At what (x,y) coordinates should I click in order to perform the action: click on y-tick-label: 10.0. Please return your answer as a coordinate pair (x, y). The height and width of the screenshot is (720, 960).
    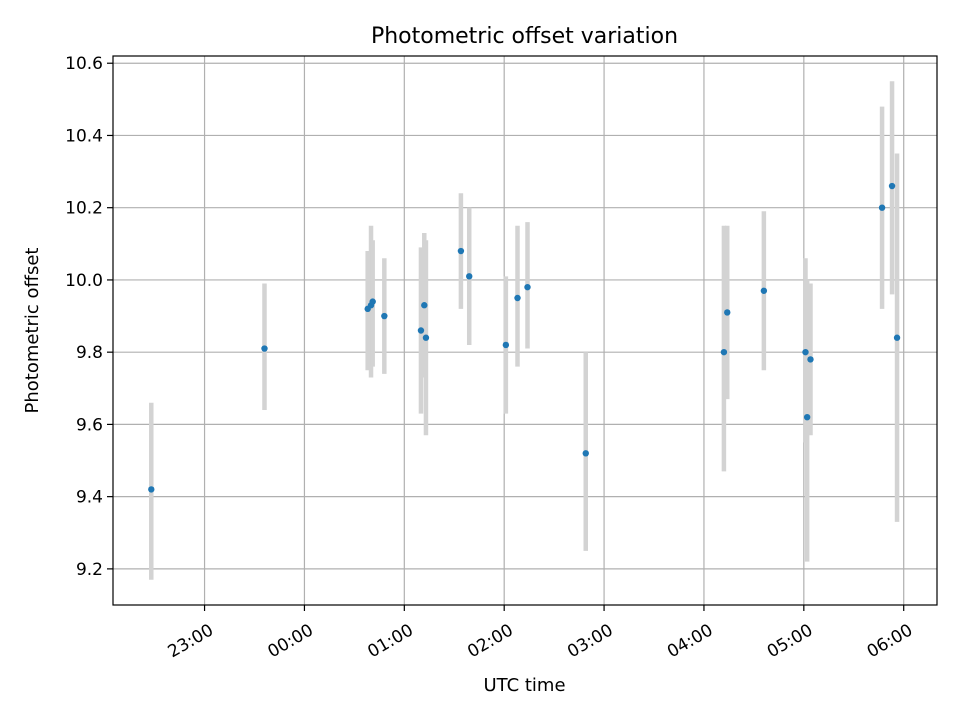
    Looking at the image, I should click on (84, 281).